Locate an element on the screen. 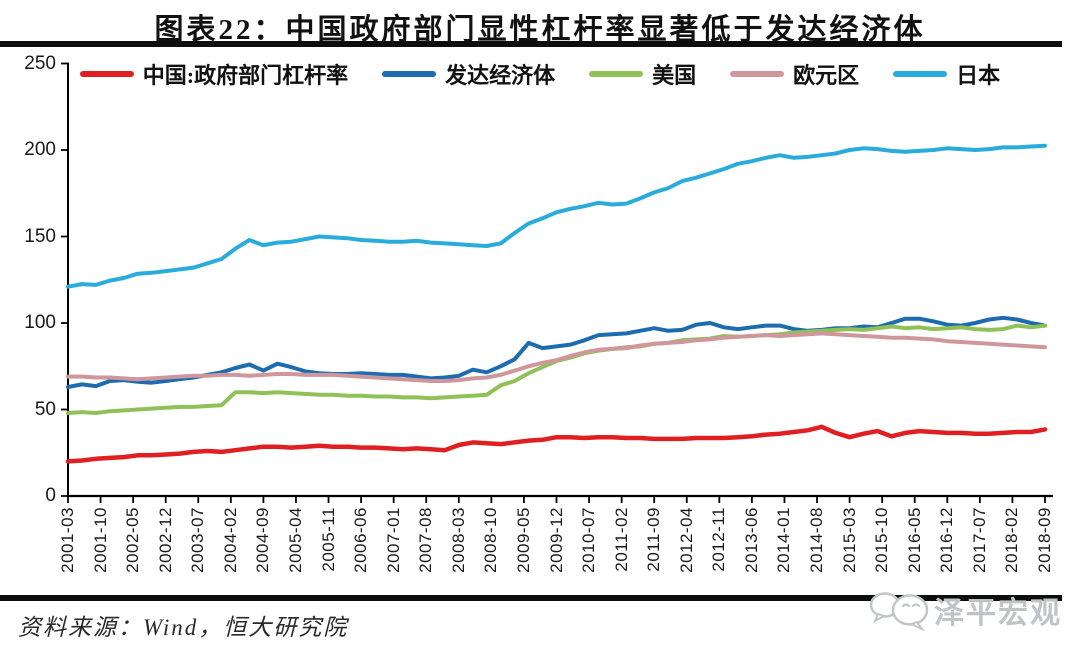  x-axis-tick-label: 2016-05 is located at coordinates (914, 540).